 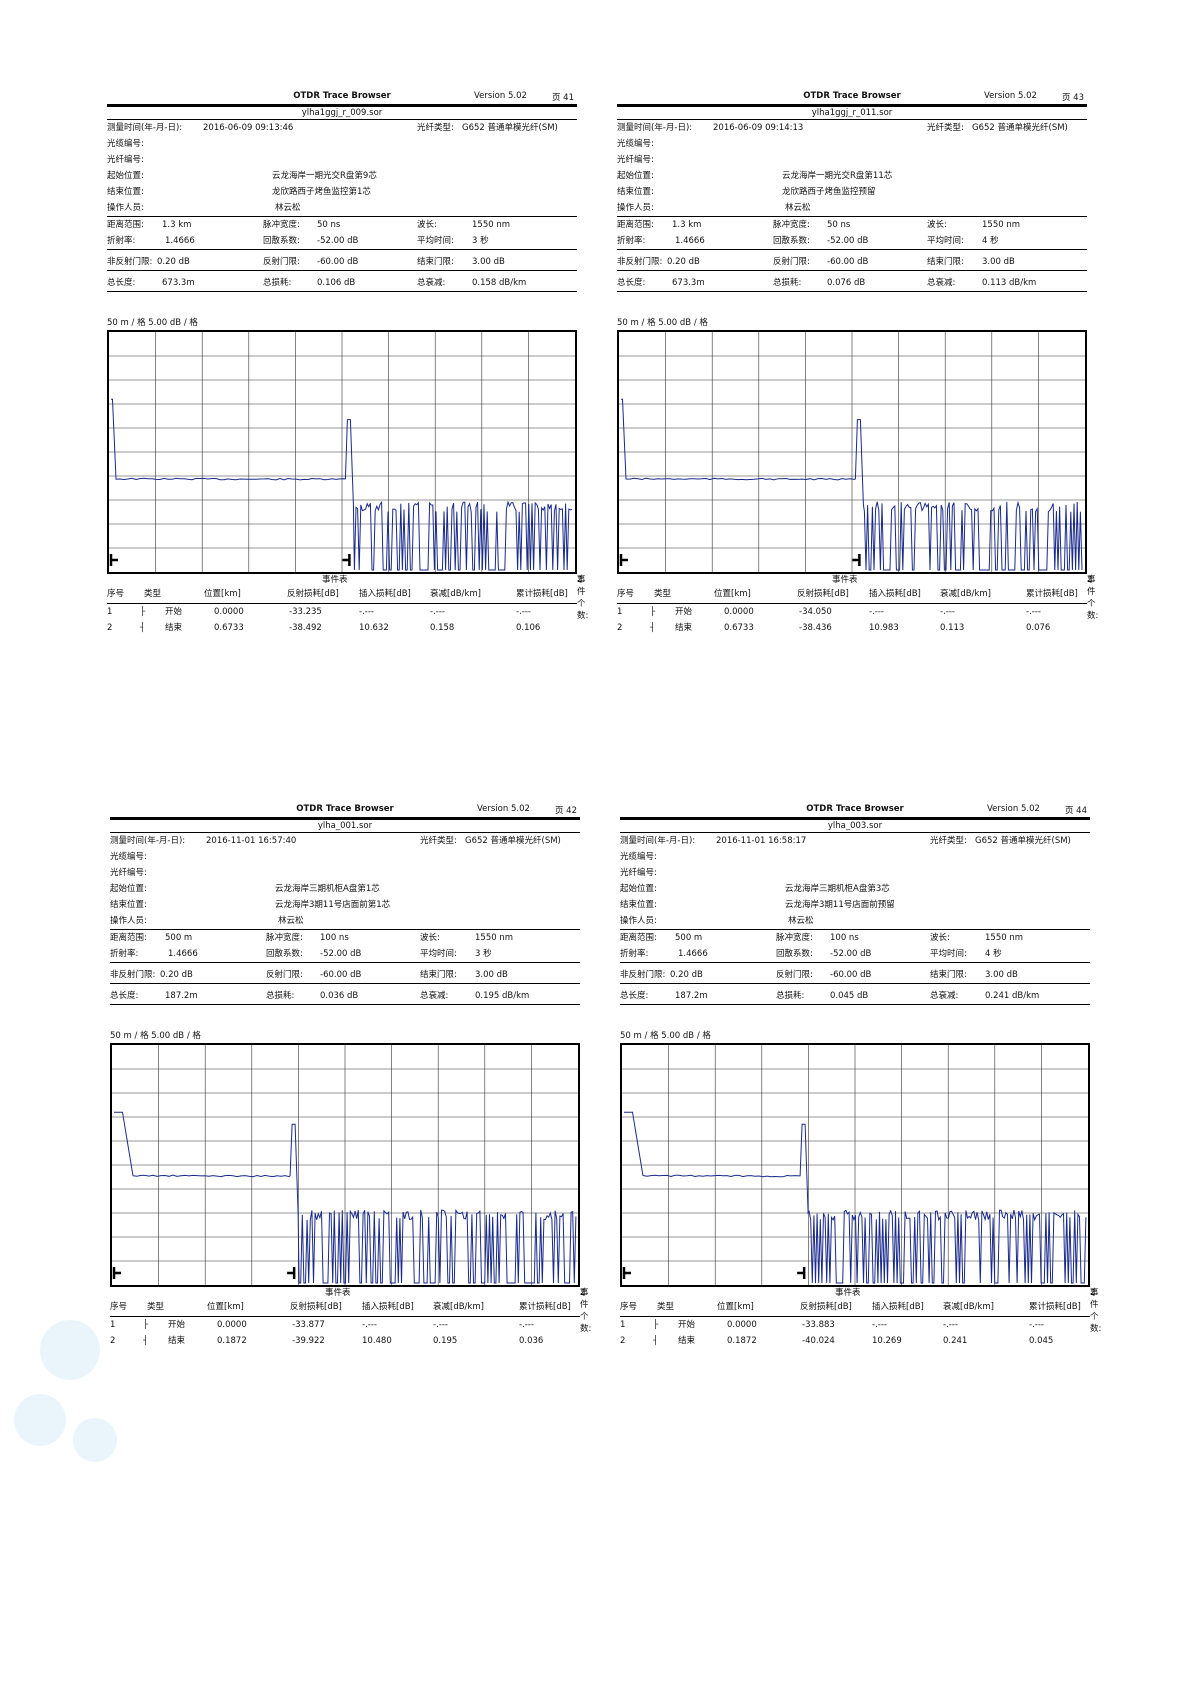 I want to click on end-threshold-label: 结束门限:, so click(x=945, y=262).